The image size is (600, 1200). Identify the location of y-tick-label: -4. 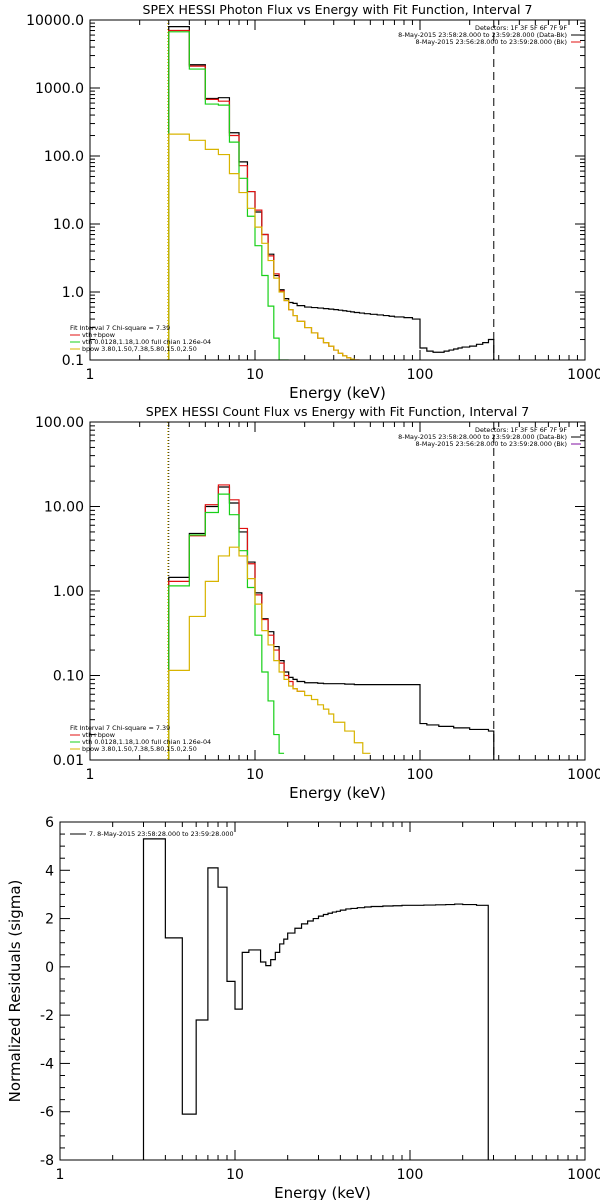
(47, 1064).